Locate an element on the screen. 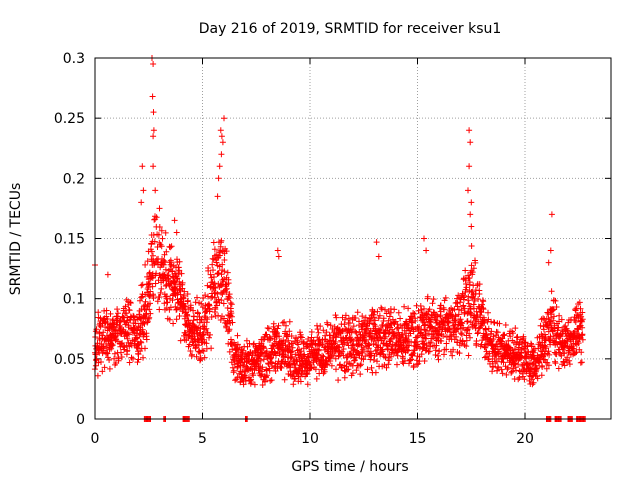 The height and width of the screenshot is (480, 640). y-tick-label: 0.05 is located at coordinates (69, 360).